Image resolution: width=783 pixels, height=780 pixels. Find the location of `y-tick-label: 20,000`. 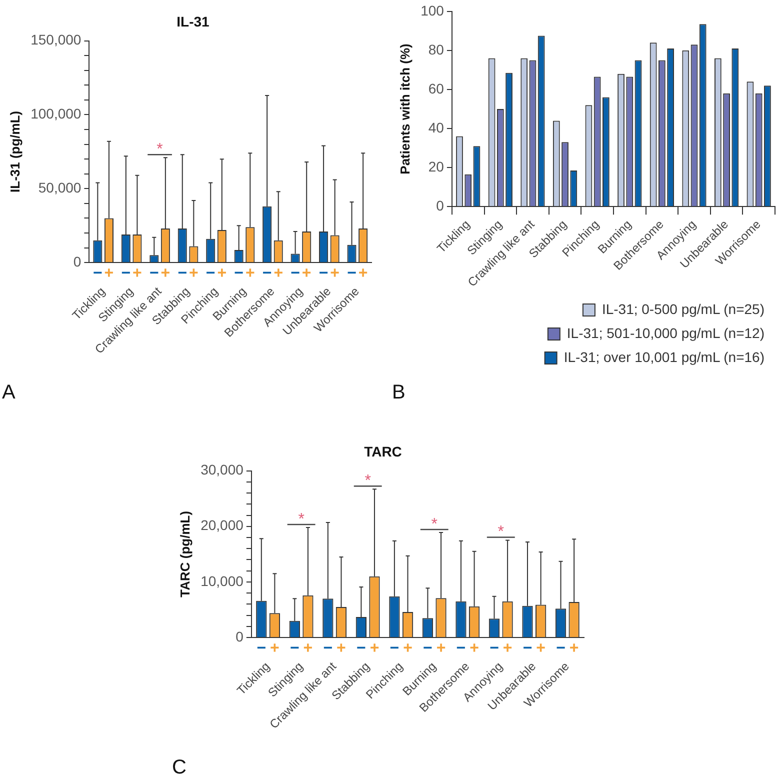

y-tick-label: 20,000 is located at coordinates (222, 525).